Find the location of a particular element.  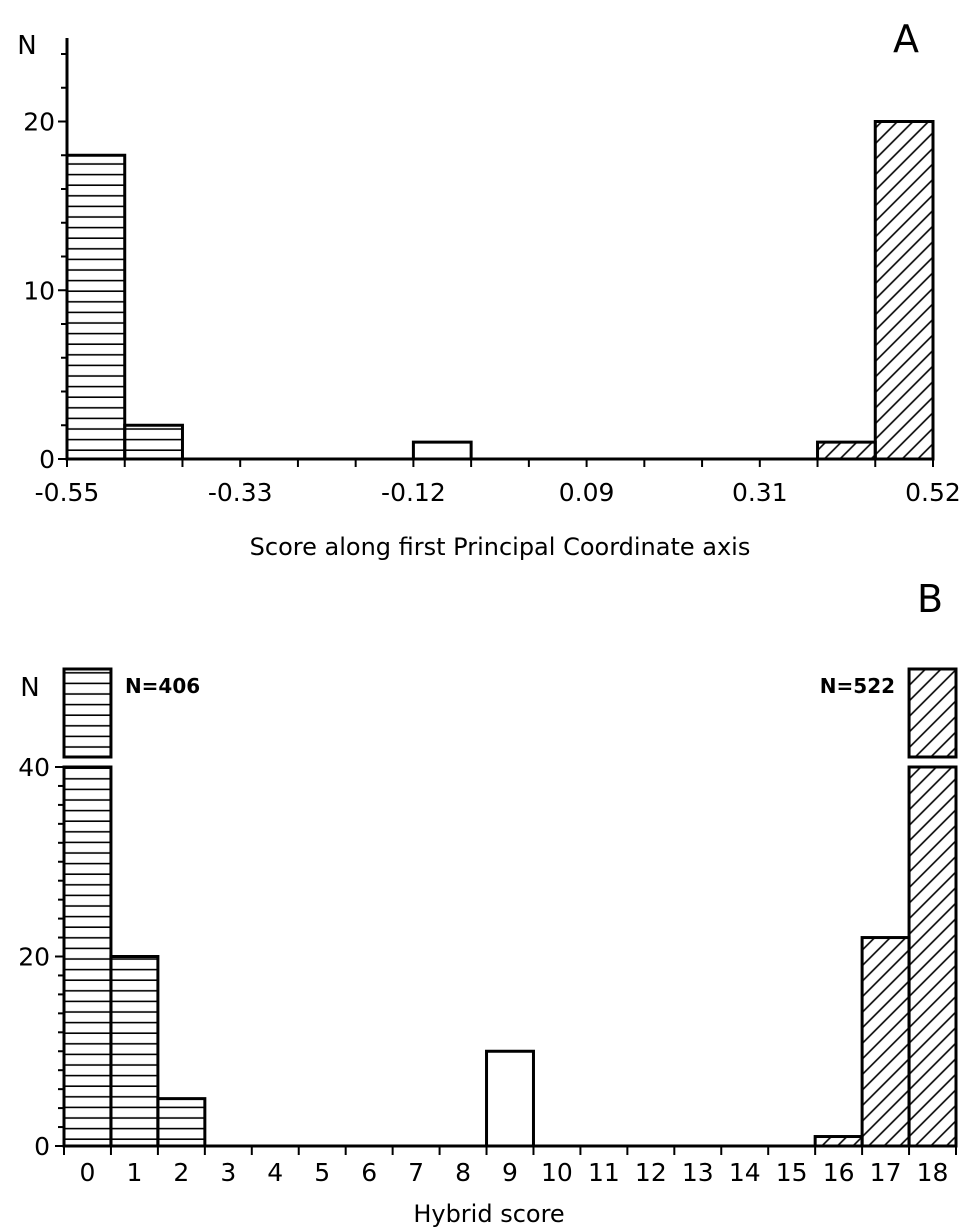

y-tick-label-b: 40 is located at coordinates (34, 767).